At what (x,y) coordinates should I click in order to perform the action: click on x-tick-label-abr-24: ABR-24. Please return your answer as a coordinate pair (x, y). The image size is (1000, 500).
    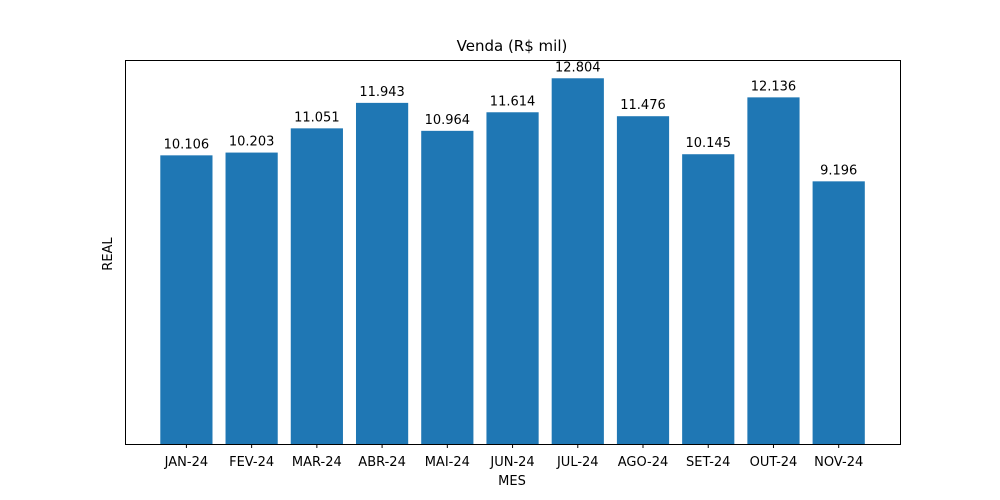
    Looking at the image, I should click on (382, 462).